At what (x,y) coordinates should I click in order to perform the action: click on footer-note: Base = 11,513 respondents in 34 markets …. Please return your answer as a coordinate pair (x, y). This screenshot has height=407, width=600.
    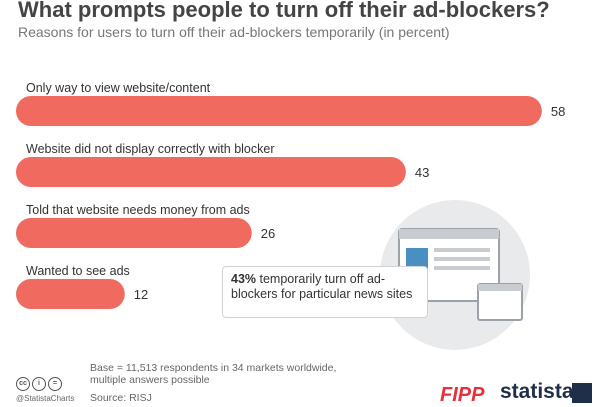
    Looking at the image, I should click on (213, 374).